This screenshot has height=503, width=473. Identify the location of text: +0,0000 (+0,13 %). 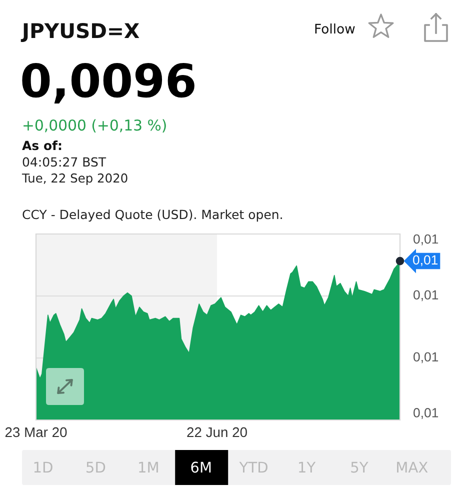
(95, 125).